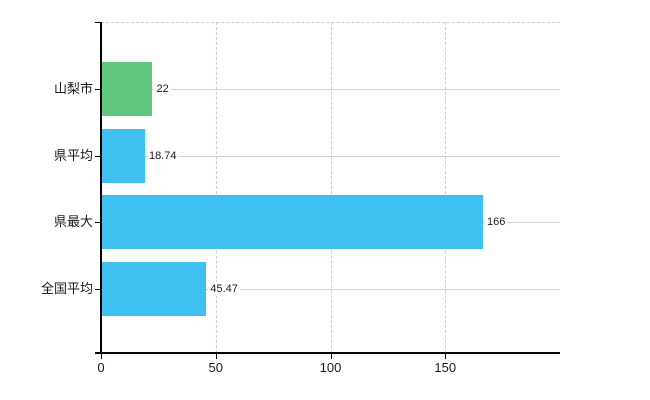 Image resolution: width=650 pixels, height=400 pixels. What do you see at coordinates (101, 187) in the screenshot?
I see `y-axis-line` at bounding box center [101, 187].